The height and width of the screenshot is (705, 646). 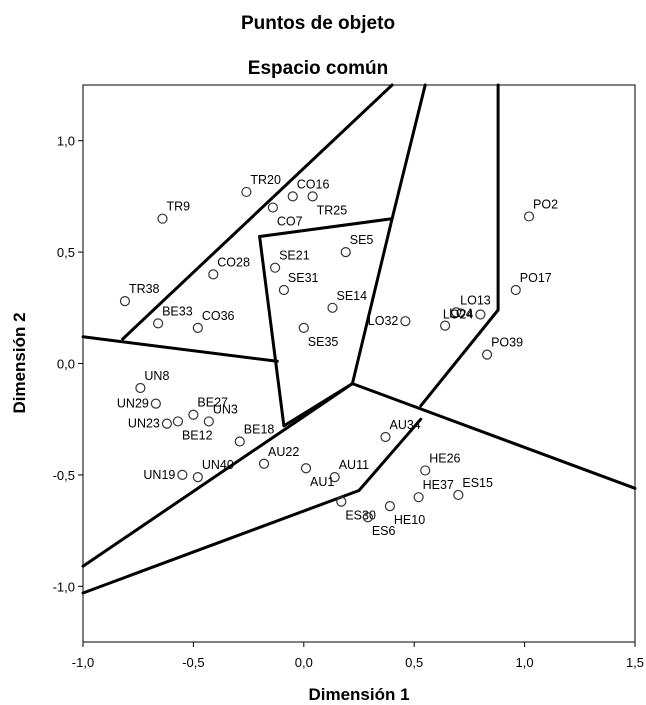 I want to click on point-label: HE26, so click(x=444, y=458).